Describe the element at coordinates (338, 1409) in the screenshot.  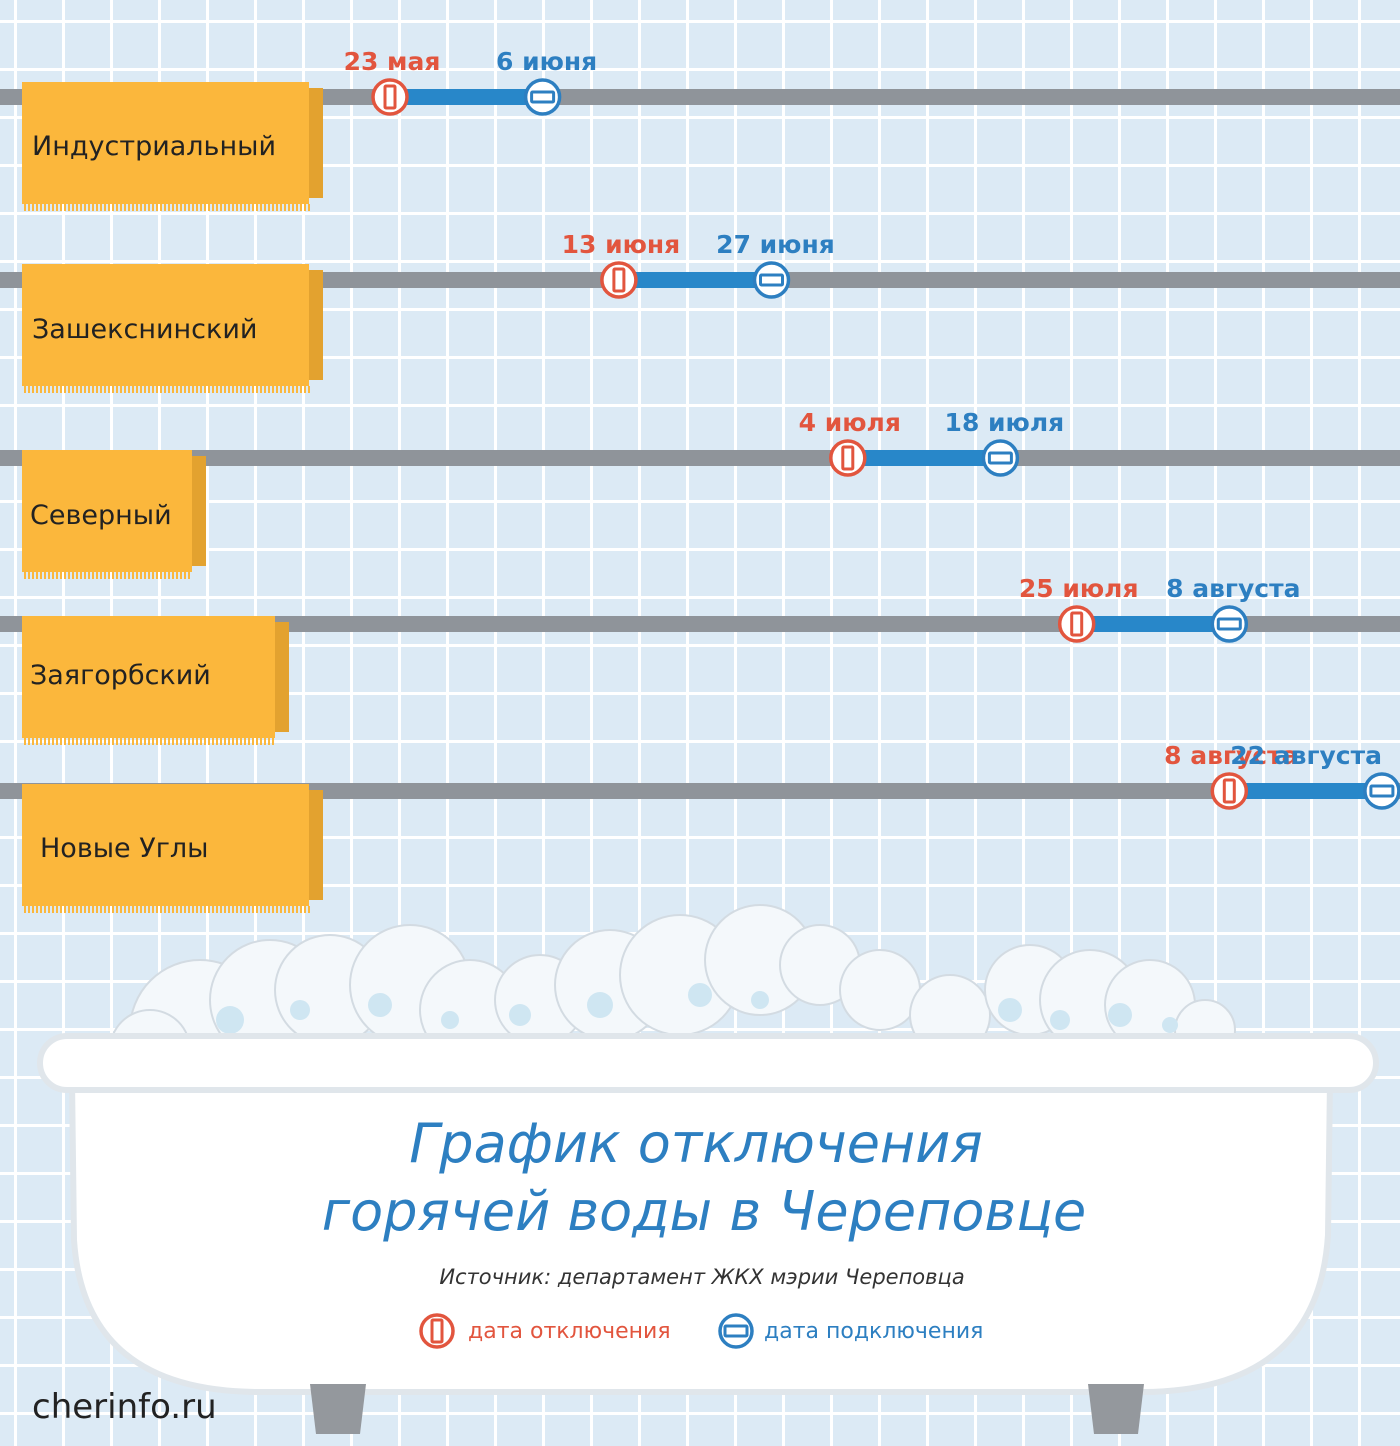
I see `bathtub-leg-left` at that location.